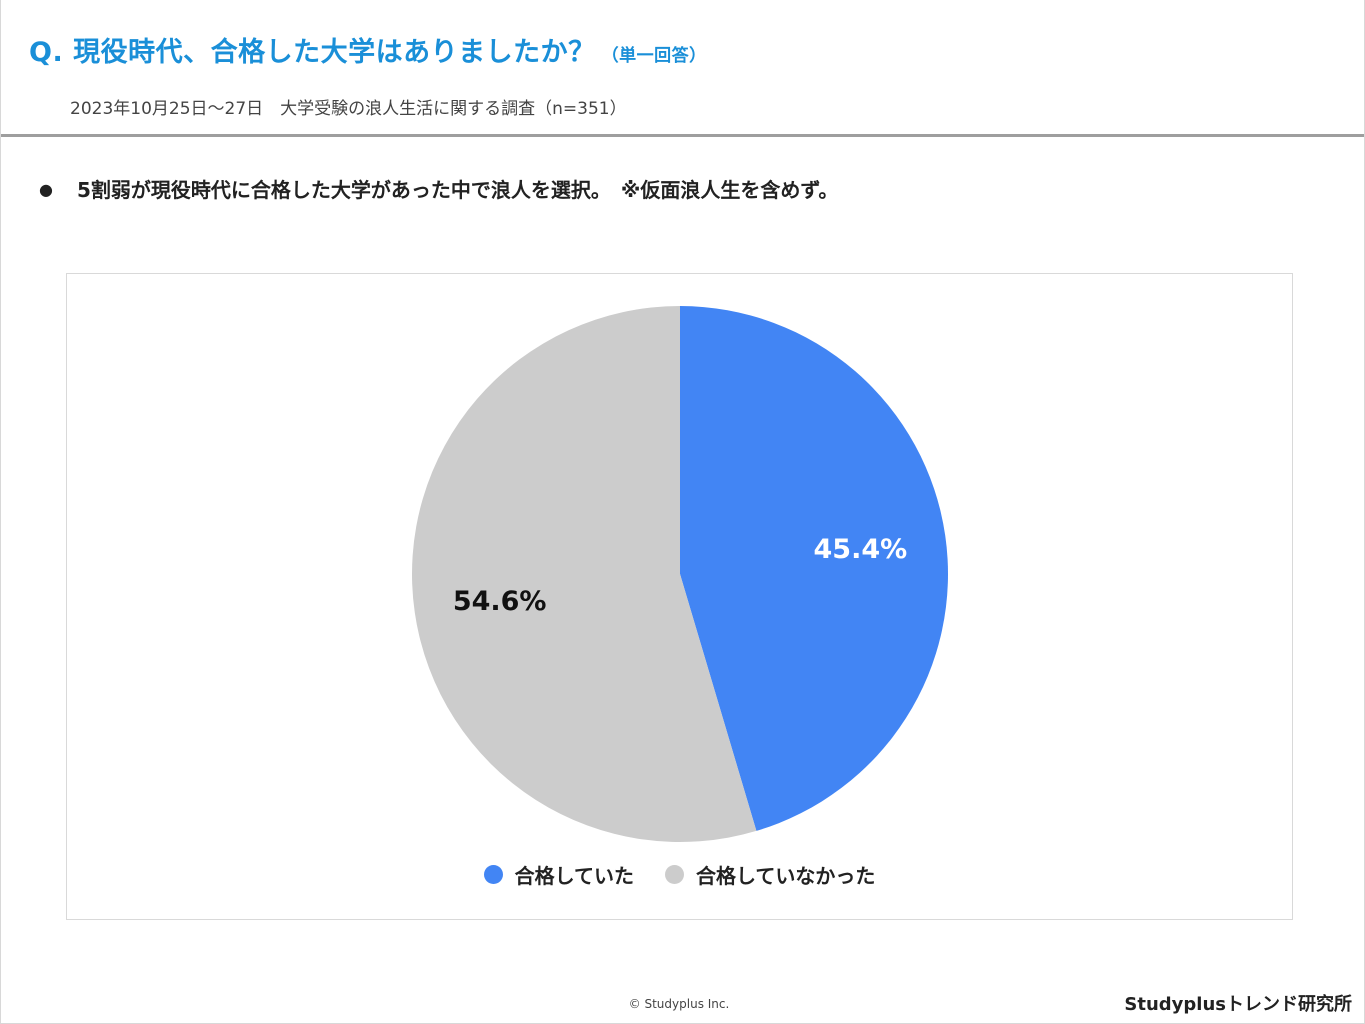 This screenshot has height=1024, width=1365. I want to click on legend-item-passed: 合格していた, so click(559, 874).